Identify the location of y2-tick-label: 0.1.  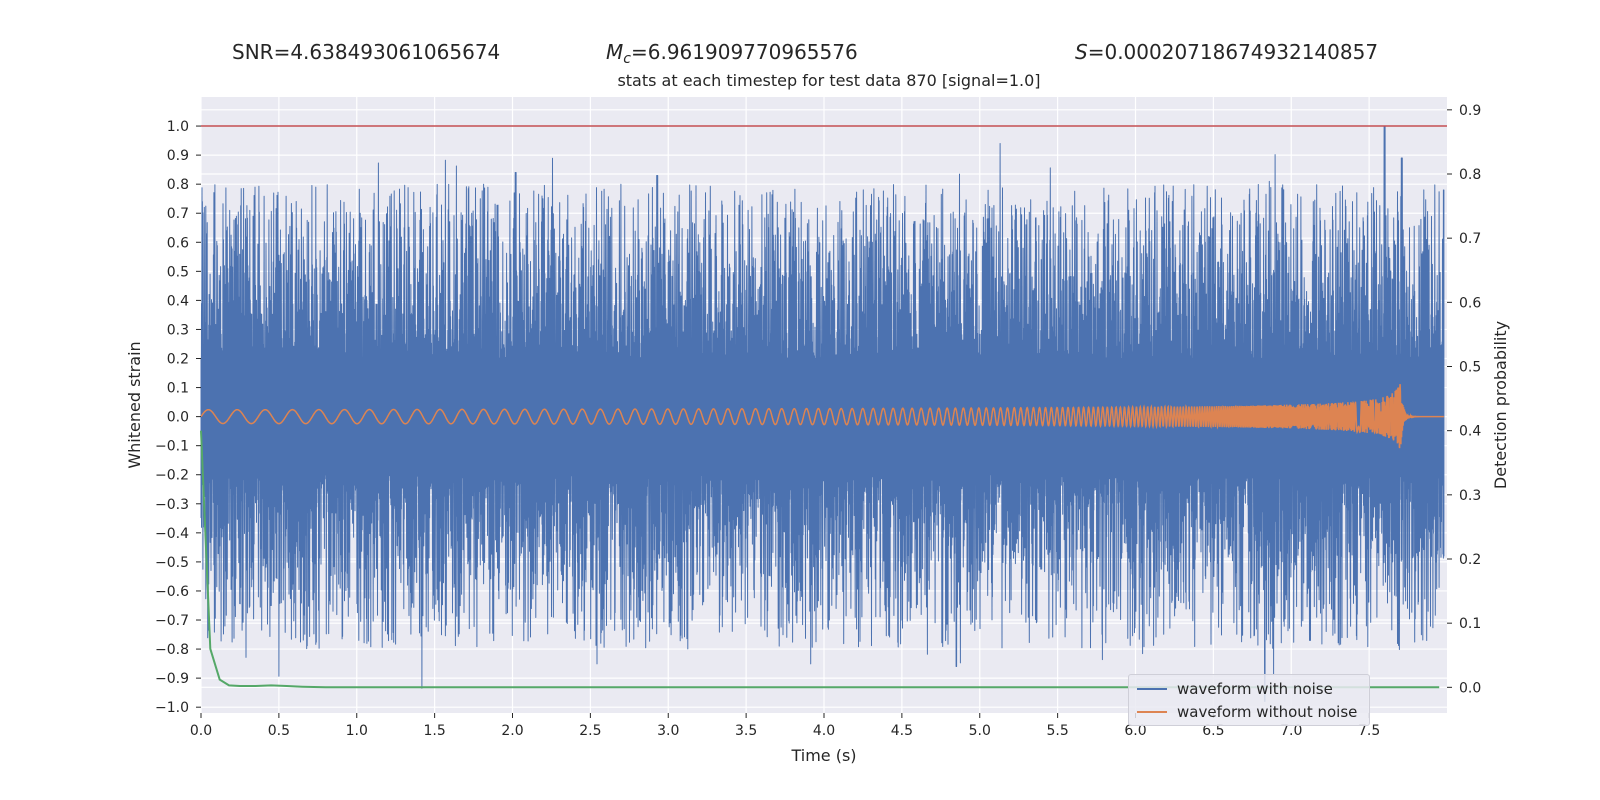
(1470, 624).